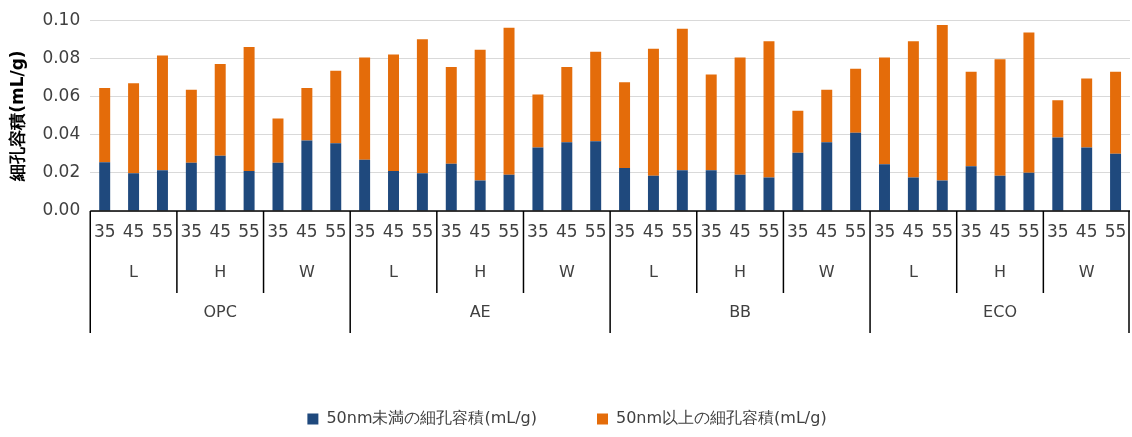 The width and height of the screenshot is (1132, 437). What do you see at coordinates (61, 94) in the screenshot?
I see `y-tick-label: 0.06` at bounding box center [61, 94].